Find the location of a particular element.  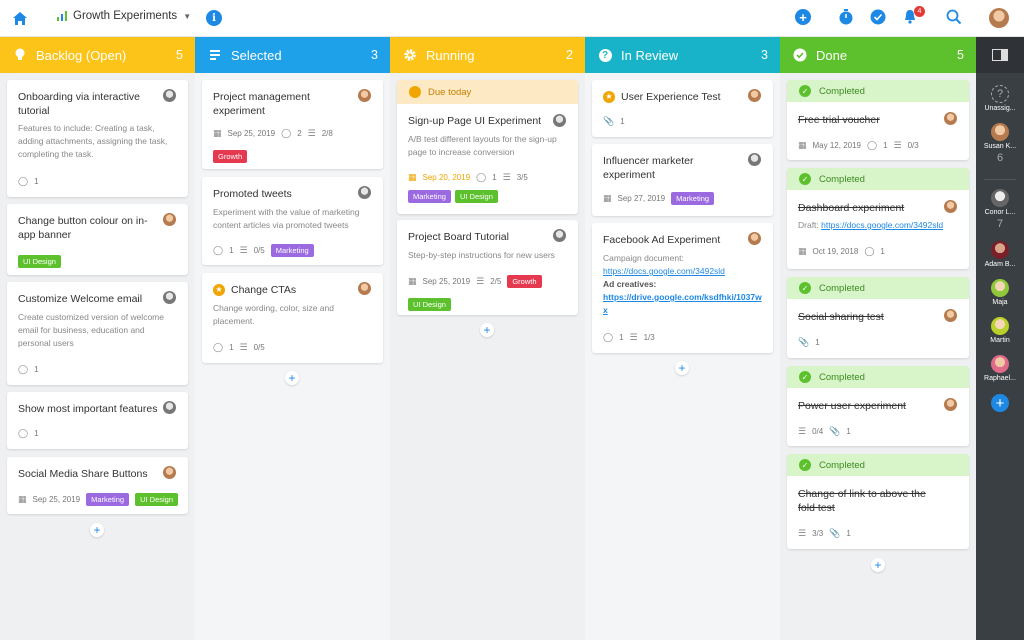

card-title: Promoted tweets is located at coordinates (252, 194).